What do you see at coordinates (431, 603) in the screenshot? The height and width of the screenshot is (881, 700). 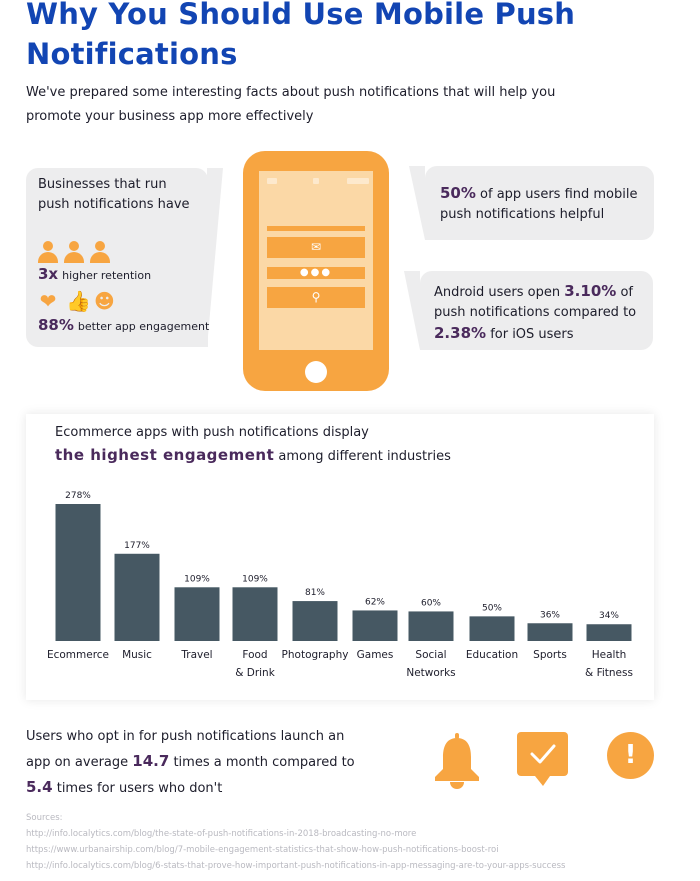 I see `bar-value-label: 60%` at bounding box center [431, 603].